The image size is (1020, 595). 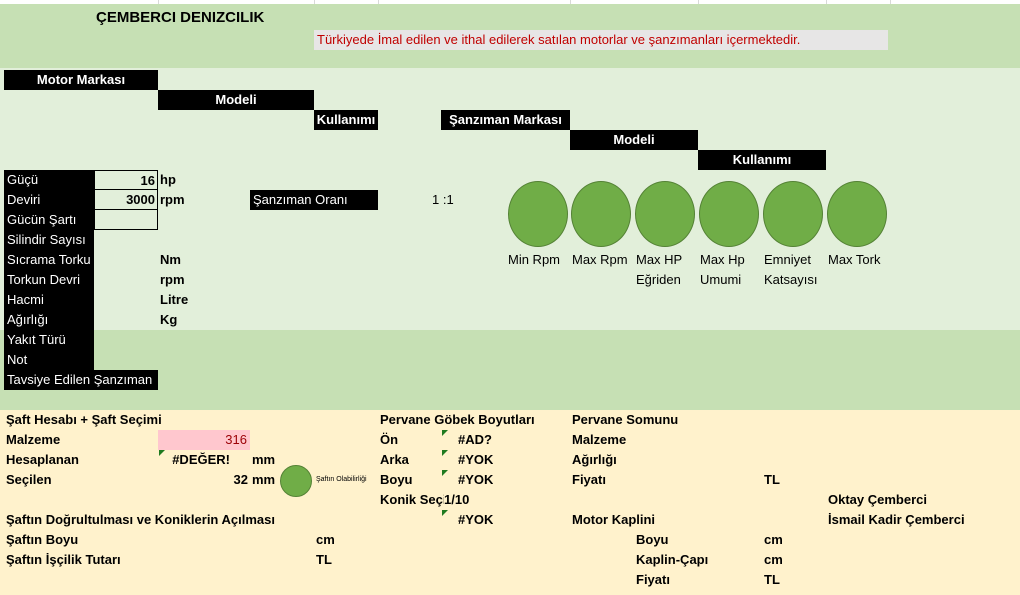 What do you see at coordinates (793, 214) in the screenshot?
I see `safety-factor-indicator` at bounding box center [793, 214].